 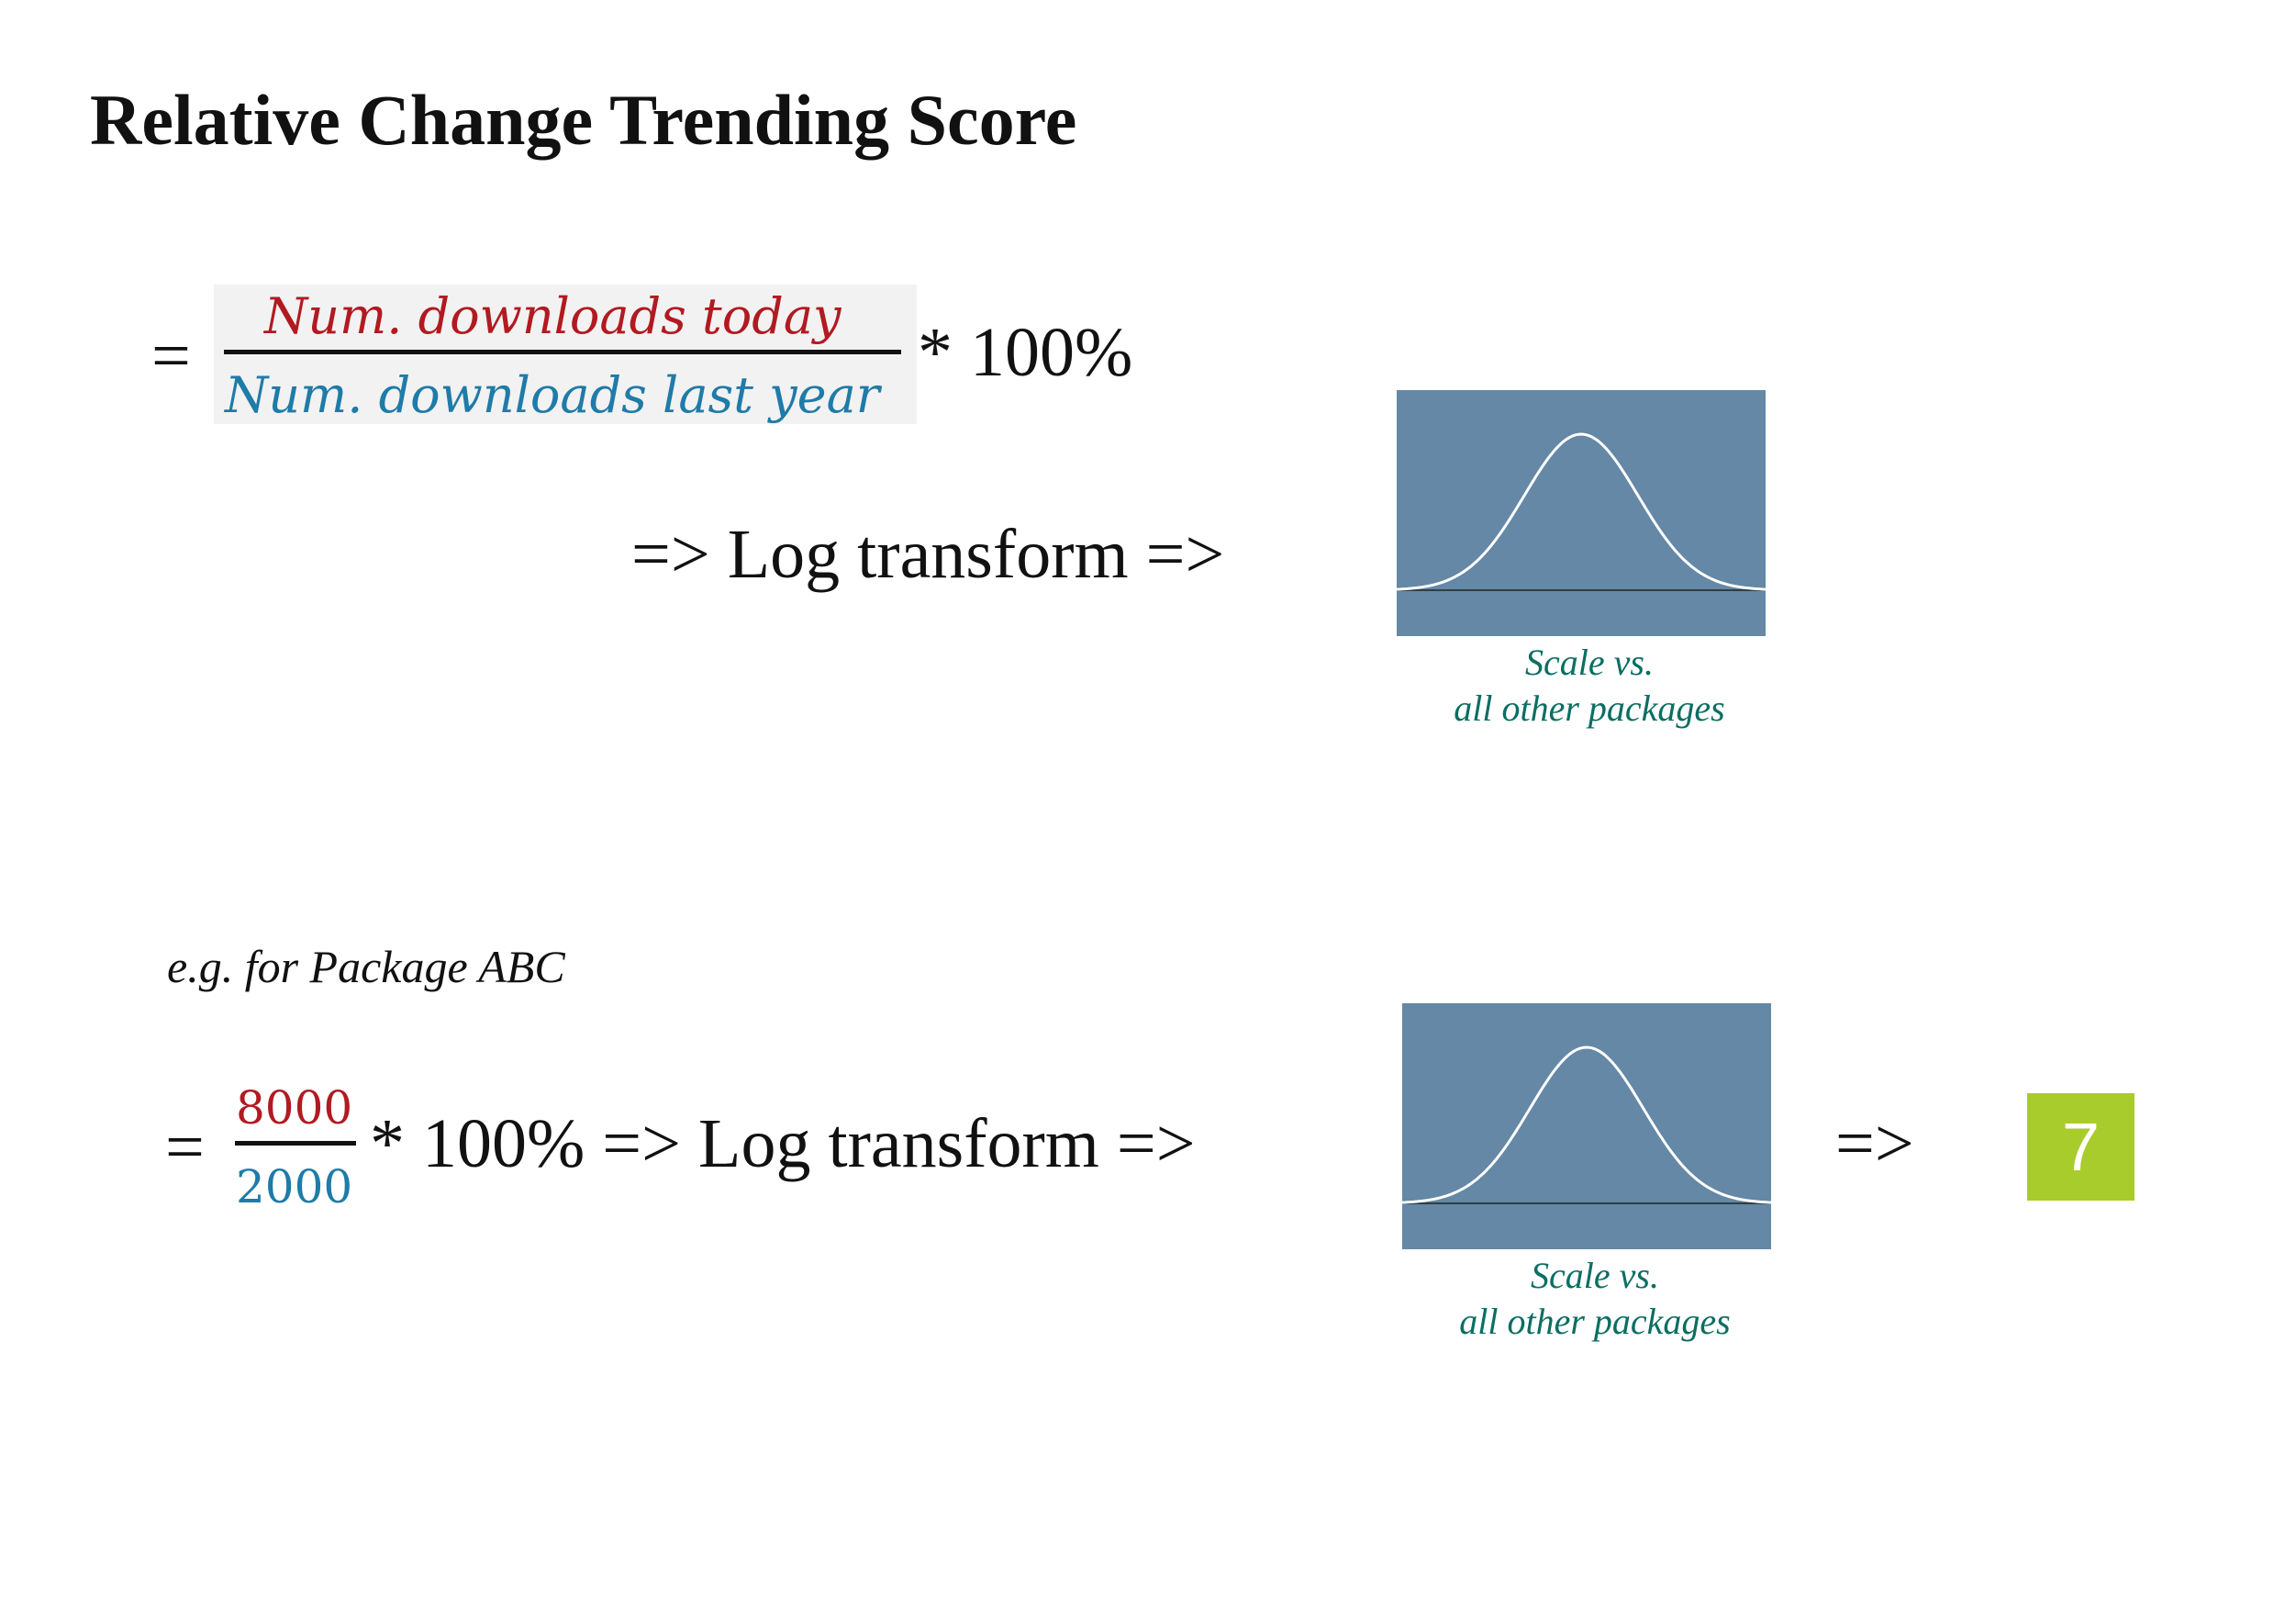 I want to click on final-arrow: =>, so click(x=1874, y=1143).